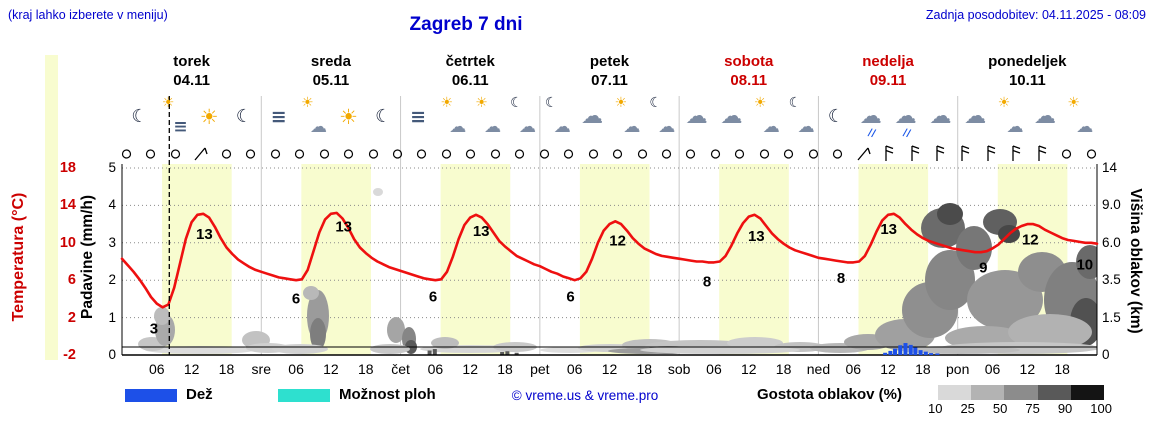 The width and height of the screenshot is (1152, 443). What do you see at coordinates (112, 167) in the screenshot?
I see `precip-tick: 5` at bounding box center [112, 167].